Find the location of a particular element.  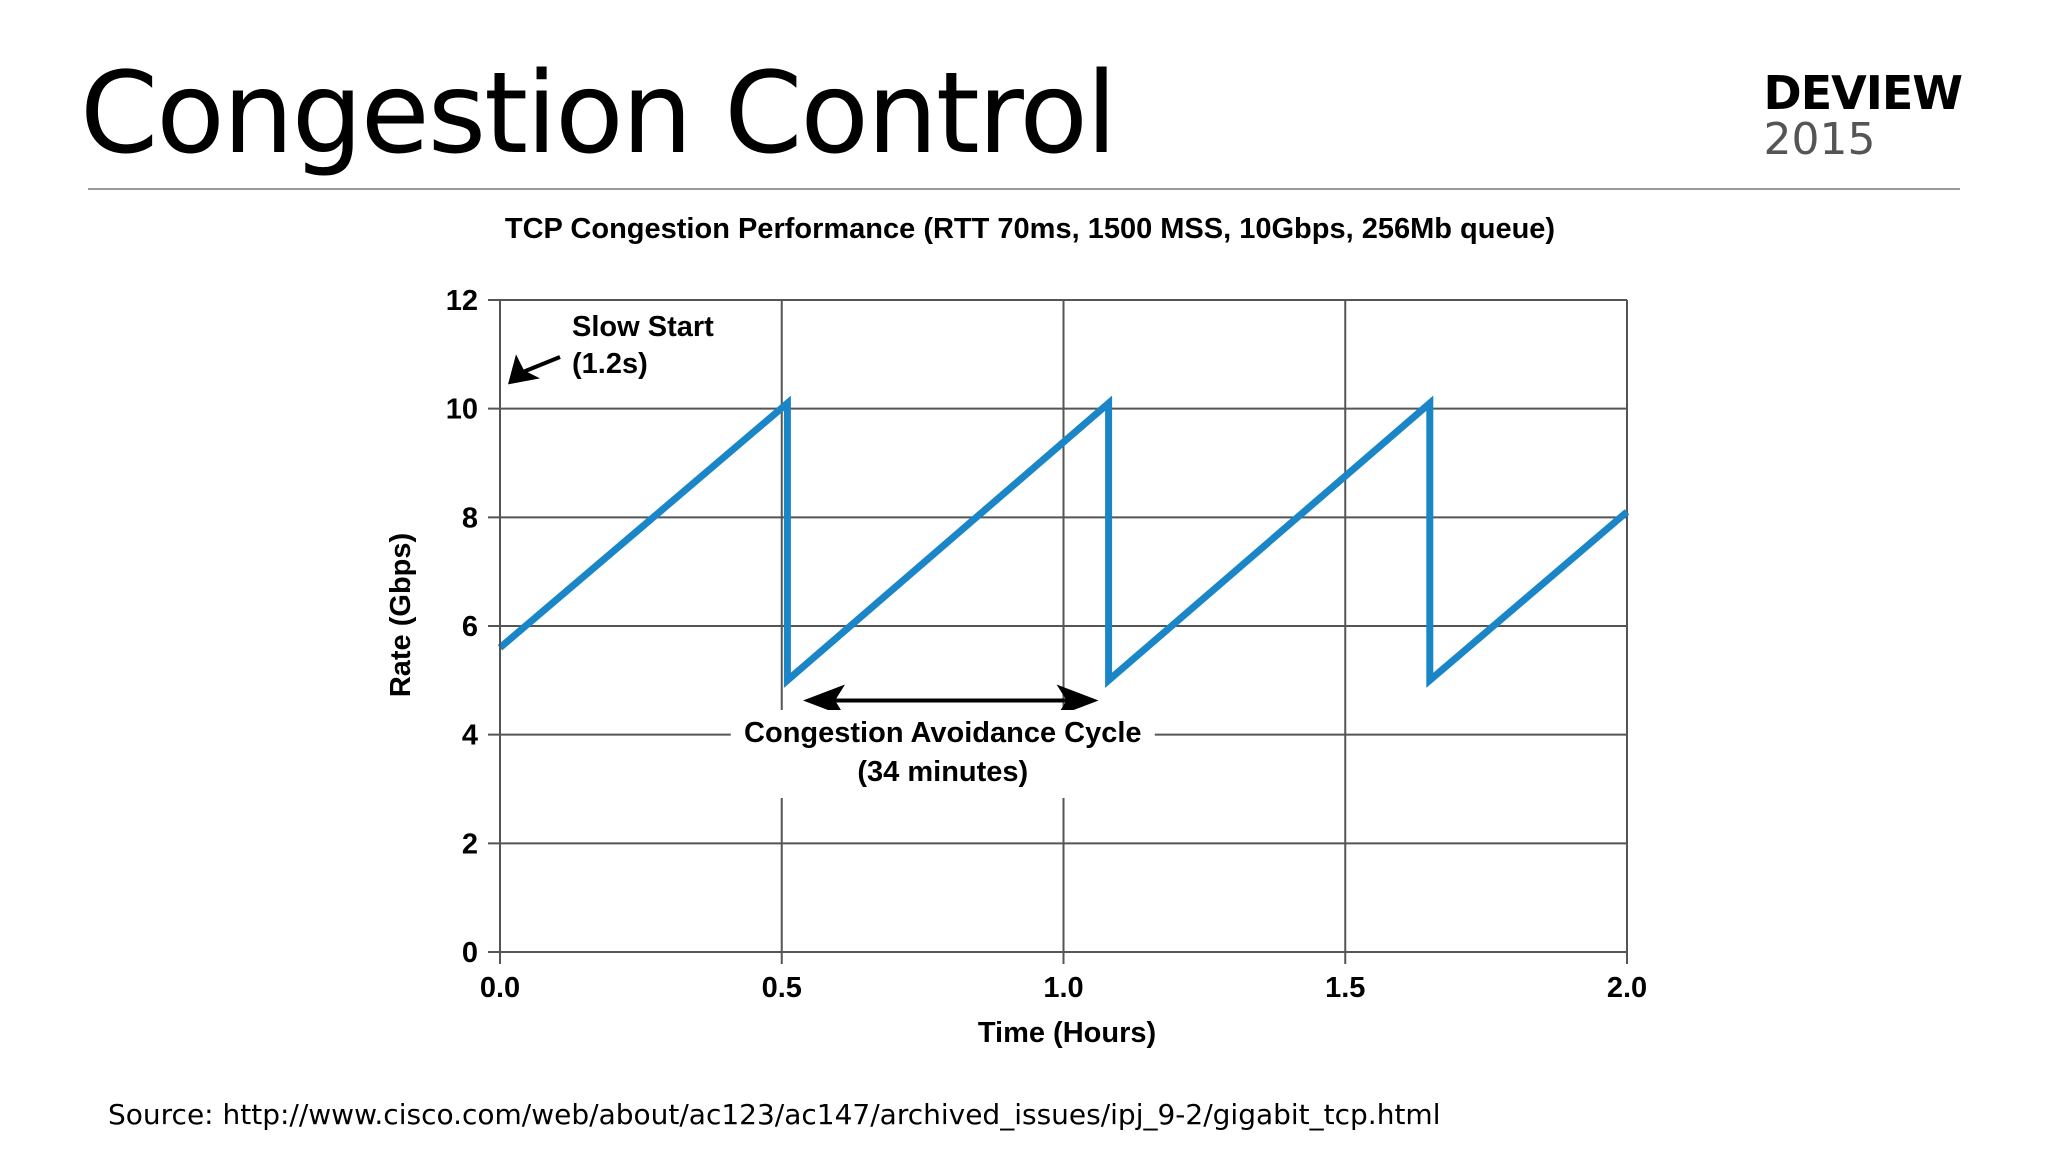

brand-year: 2015 is located at coordinates (1819, 139).